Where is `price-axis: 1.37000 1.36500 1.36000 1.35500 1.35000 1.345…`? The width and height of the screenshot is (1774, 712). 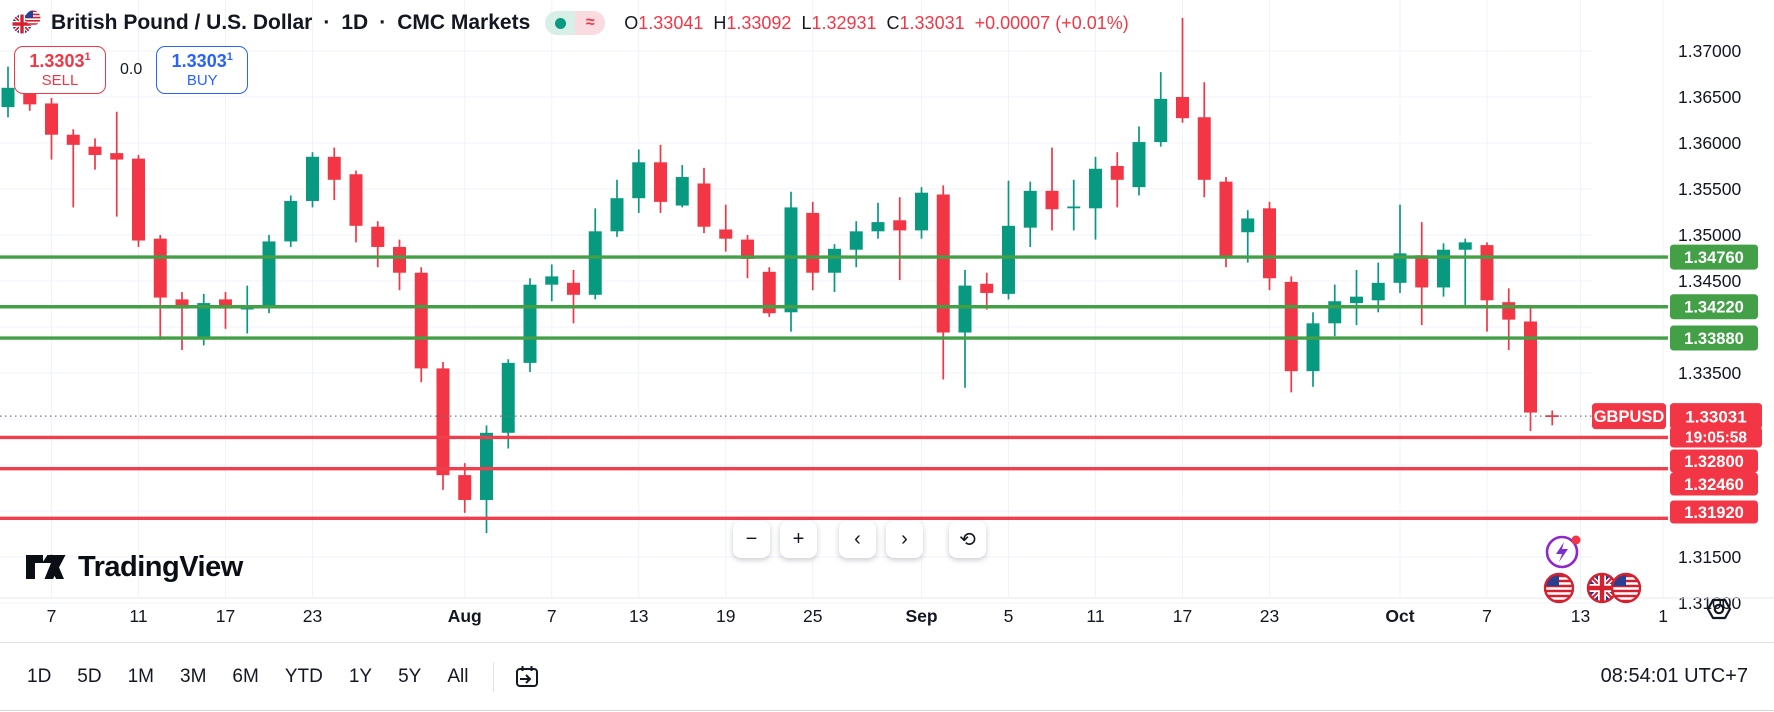
price-axis: 1.37000 1.36500 1.36000 1.35500 1.35000 1.345… is located at coordinates (1677, 327).